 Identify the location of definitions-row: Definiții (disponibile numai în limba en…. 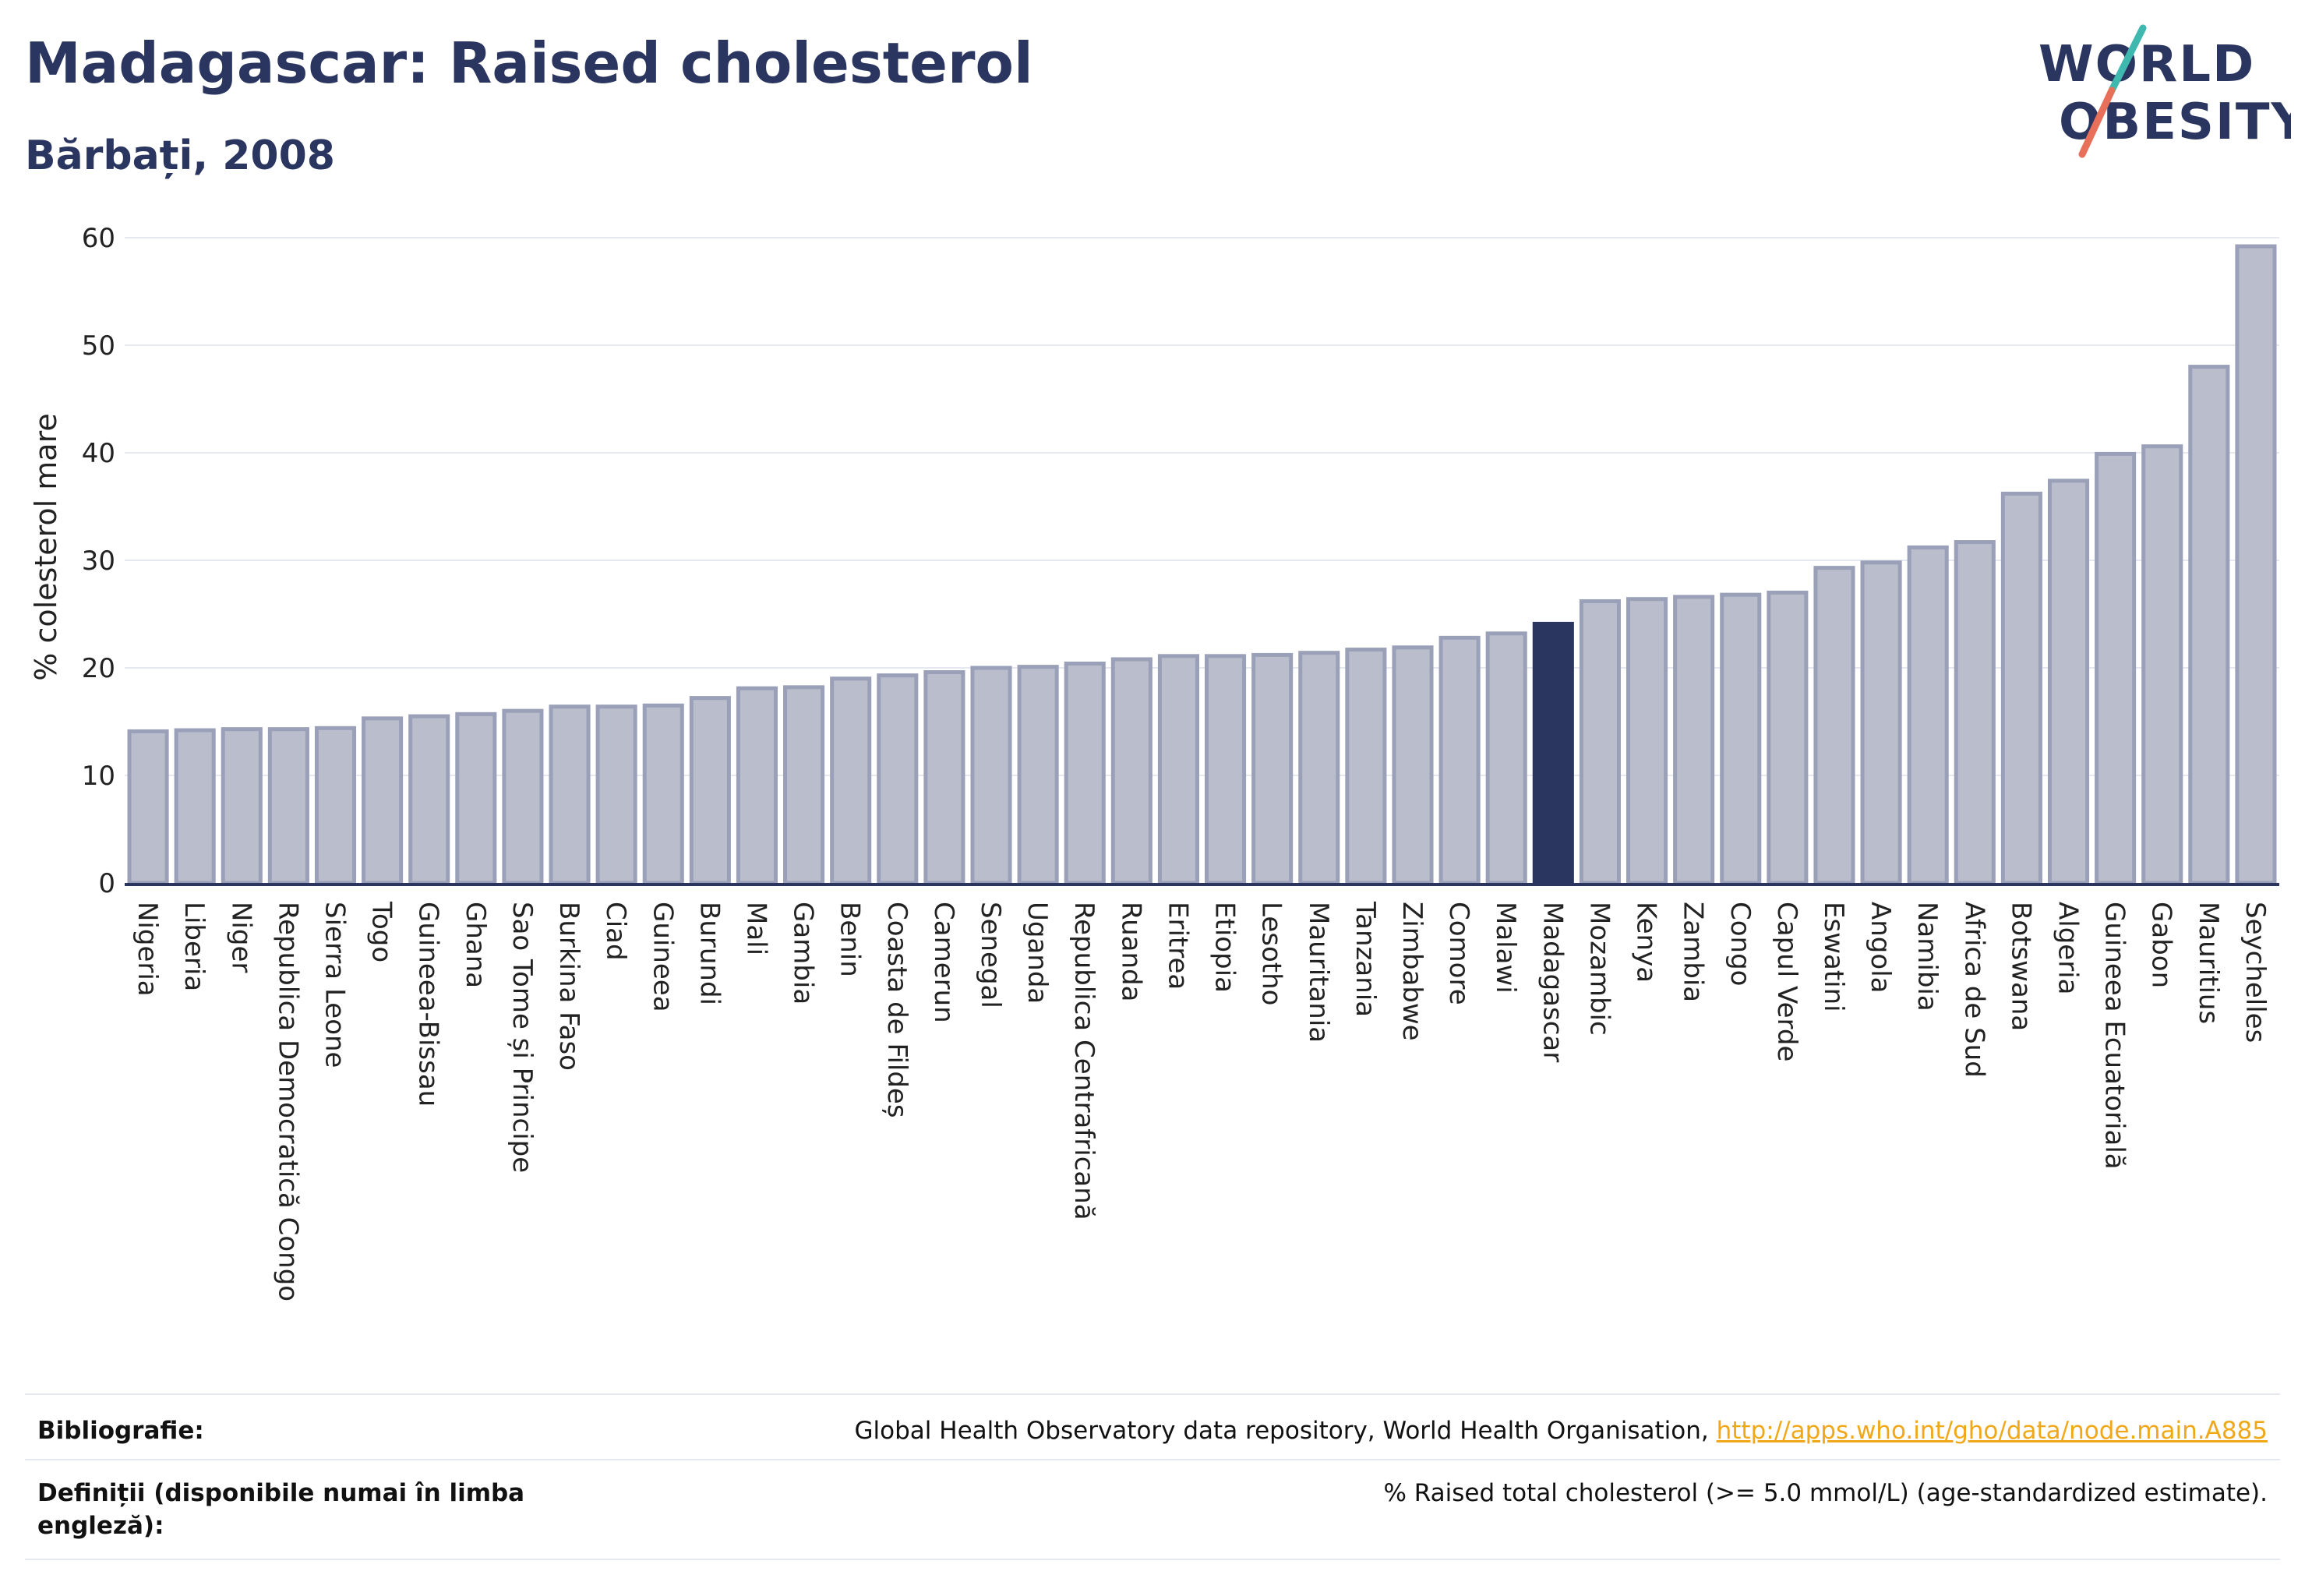
(1152, 1509).